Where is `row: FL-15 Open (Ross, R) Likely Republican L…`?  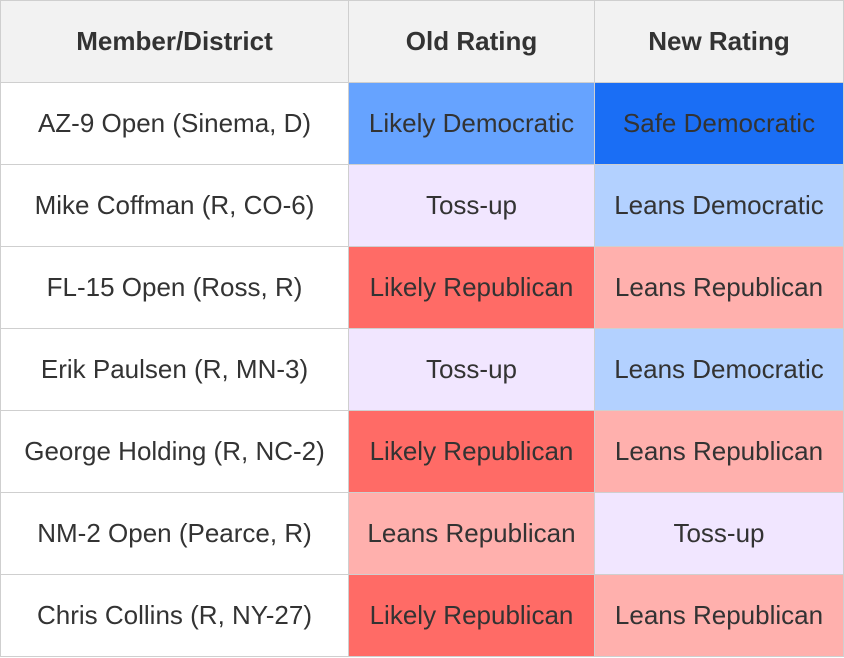 row: FL-15 Open (Ross, R) Likely Republican L… is located at coordinates (422, 287).